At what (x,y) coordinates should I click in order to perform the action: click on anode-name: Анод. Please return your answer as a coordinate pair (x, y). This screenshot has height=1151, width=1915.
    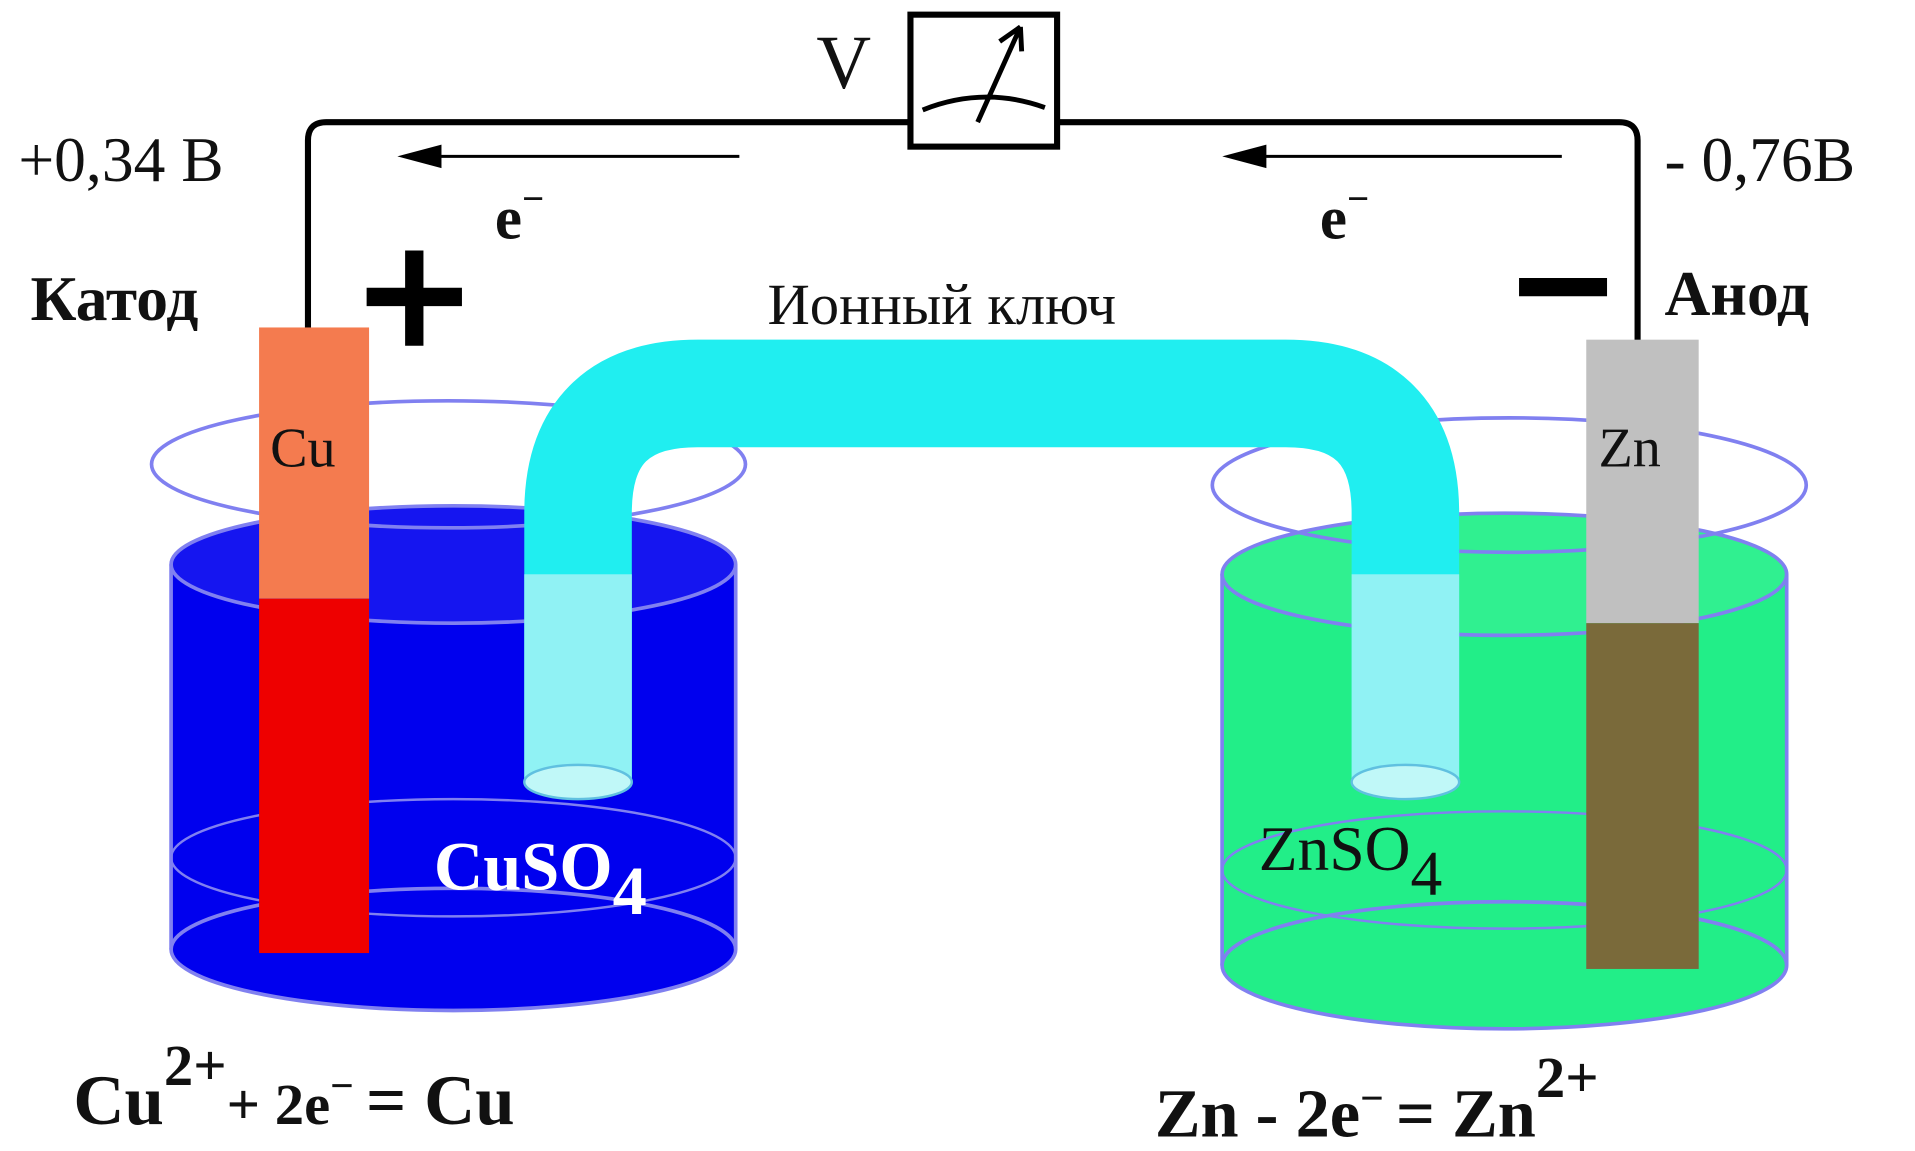
    Looking at the image, I should click on (1736, 293).